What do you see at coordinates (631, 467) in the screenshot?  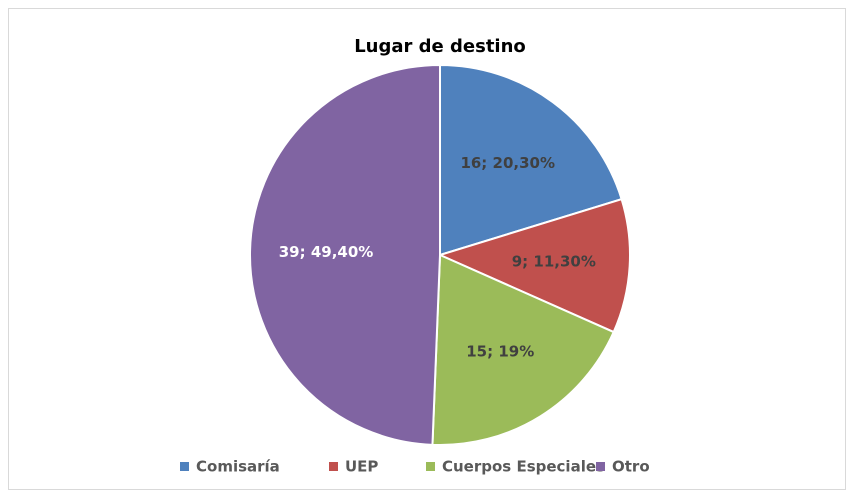 I see `legend-label: Otro` at bounding box center [631, 467].